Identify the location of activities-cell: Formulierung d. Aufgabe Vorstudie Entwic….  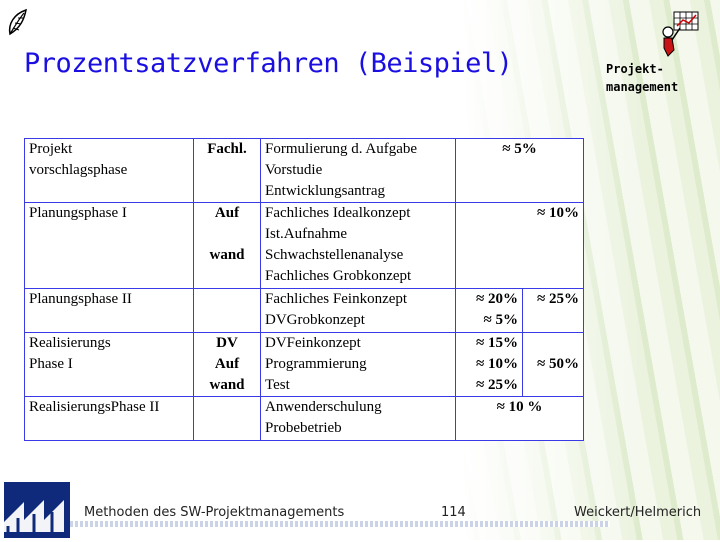
(358, 170).